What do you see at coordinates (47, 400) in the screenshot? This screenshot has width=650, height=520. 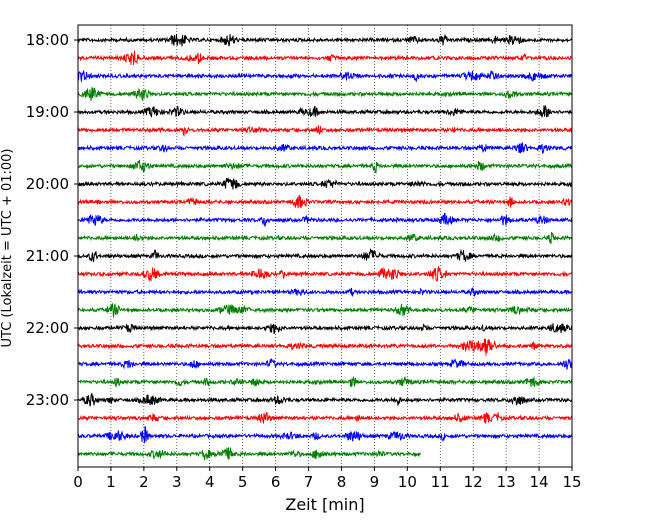 I see `y-tick-label: 23:00` at bounding box center [47, 400].